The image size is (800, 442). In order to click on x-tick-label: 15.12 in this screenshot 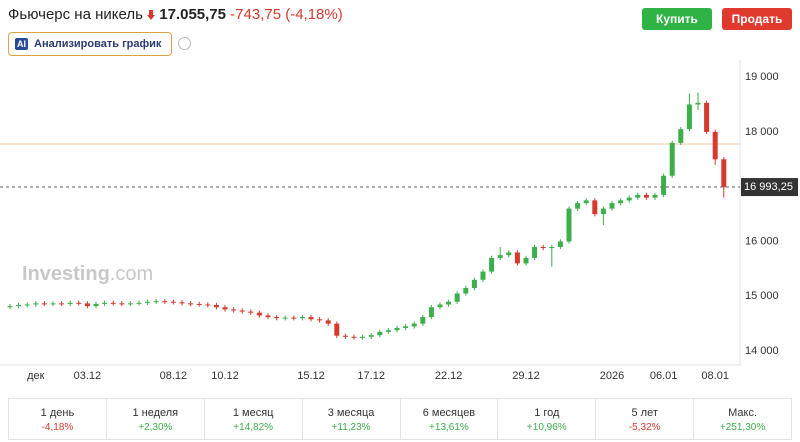, I will do `click(311, 376)`.